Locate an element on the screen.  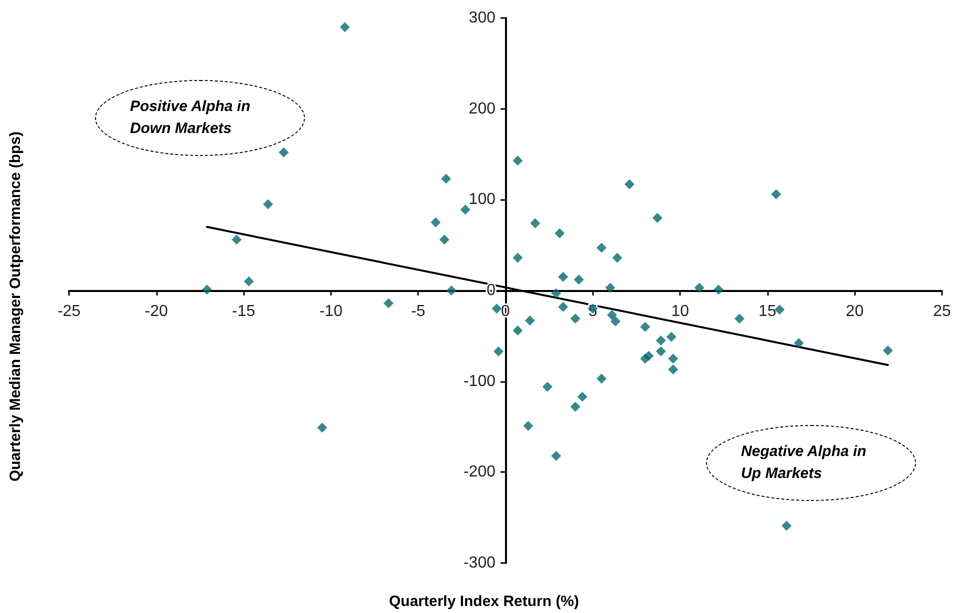
annotation: Negative Alpha in Up Markets is located at coordinates (804, 463).